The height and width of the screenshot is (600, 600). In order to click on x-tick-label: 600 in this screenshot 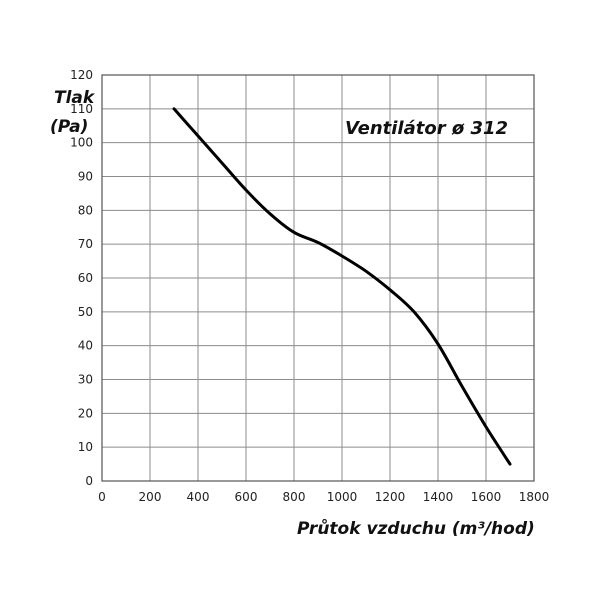, I will do `click(246, 497)`.